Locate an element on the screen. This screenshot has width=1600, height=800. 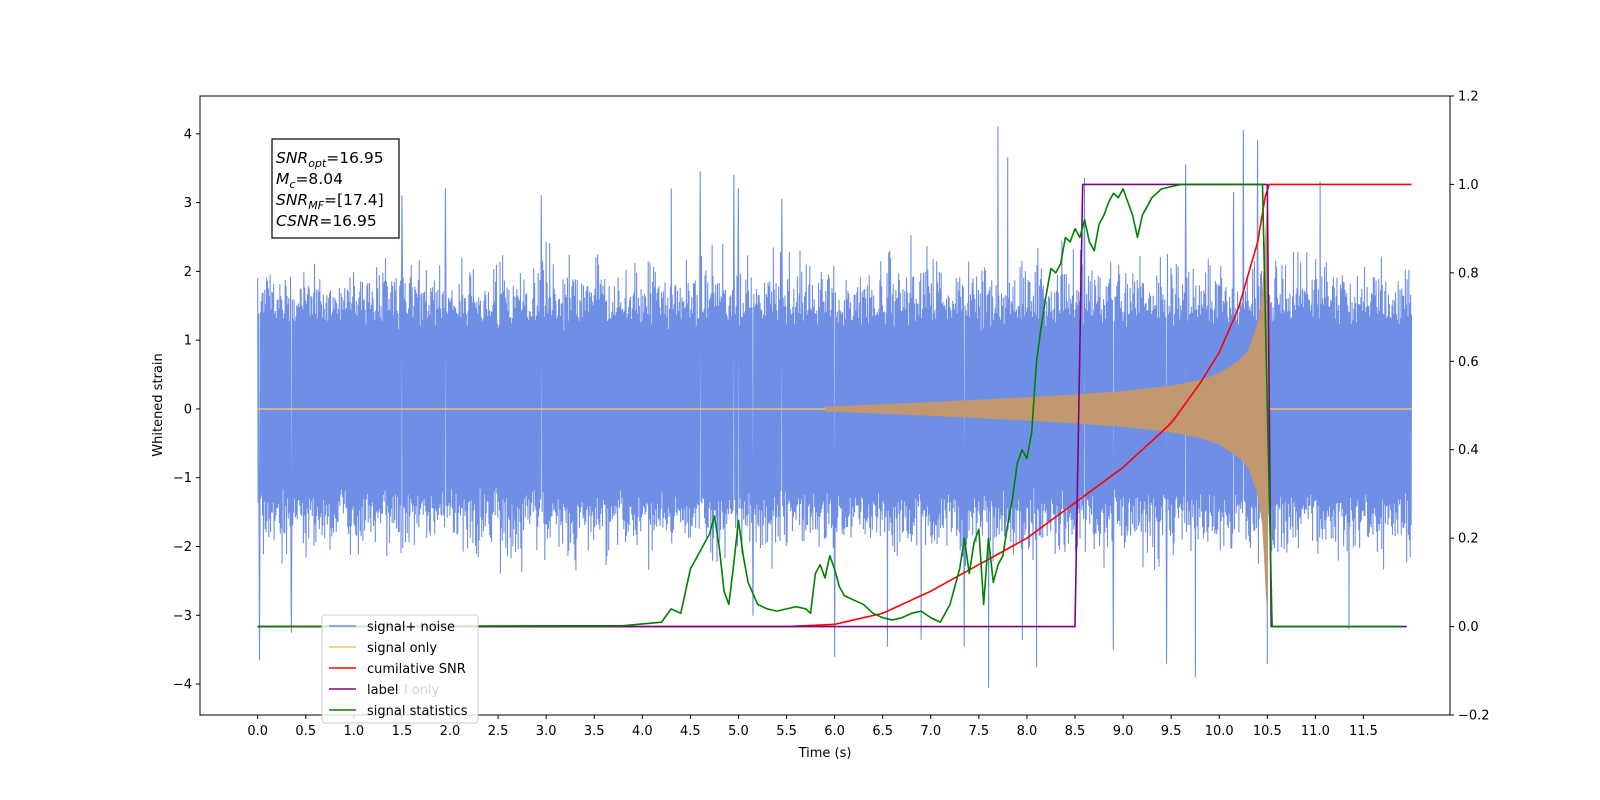
x-tick-label: 2.5 is located at coordinates (498, 731).